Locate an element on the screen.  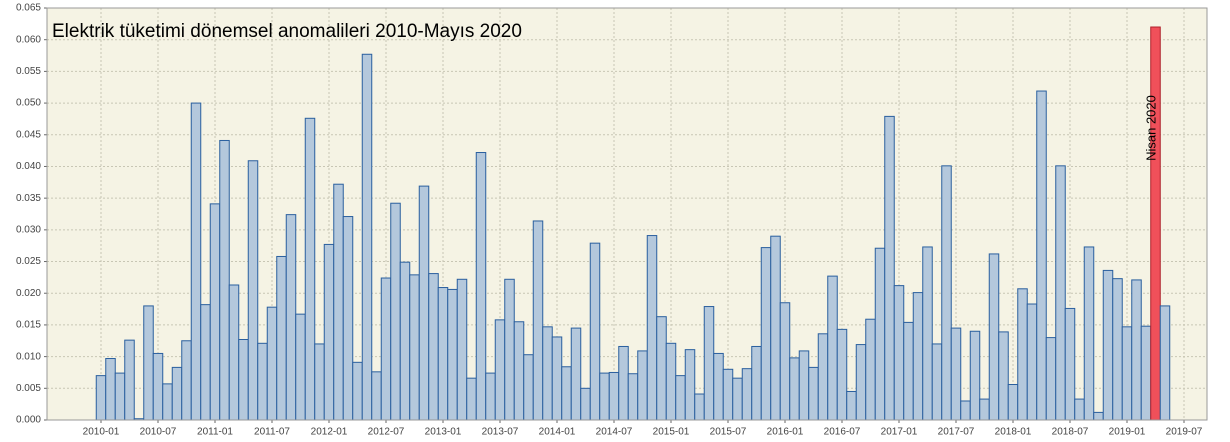
y-tick-label: 0.045 is located at coordinates (28, 134).